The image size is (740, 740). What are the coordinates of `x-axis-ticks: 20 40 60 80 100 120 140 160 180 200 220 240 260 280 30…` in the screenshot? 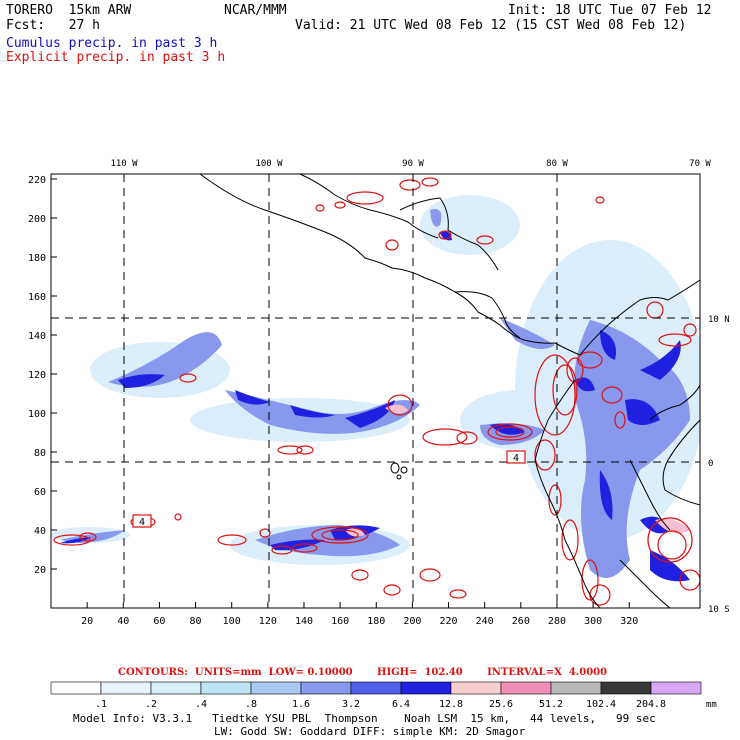 It's located at (359, 614).